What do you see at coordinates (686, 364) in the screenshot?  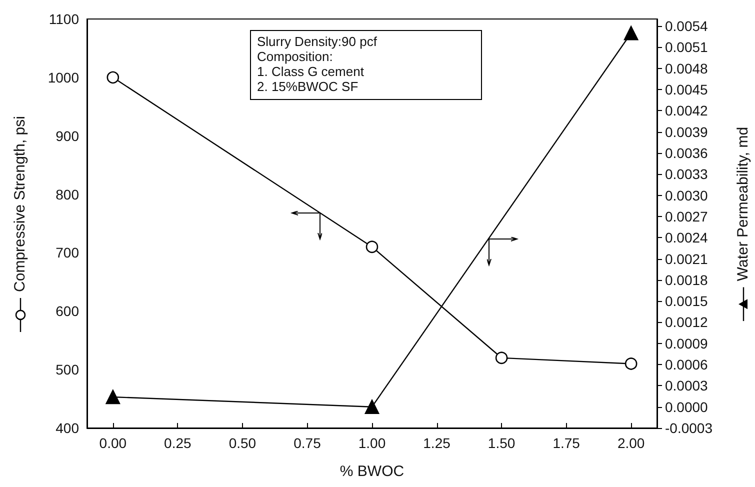 I see `y2-tick-label: 0.0006` at bounding box center [686, 364].